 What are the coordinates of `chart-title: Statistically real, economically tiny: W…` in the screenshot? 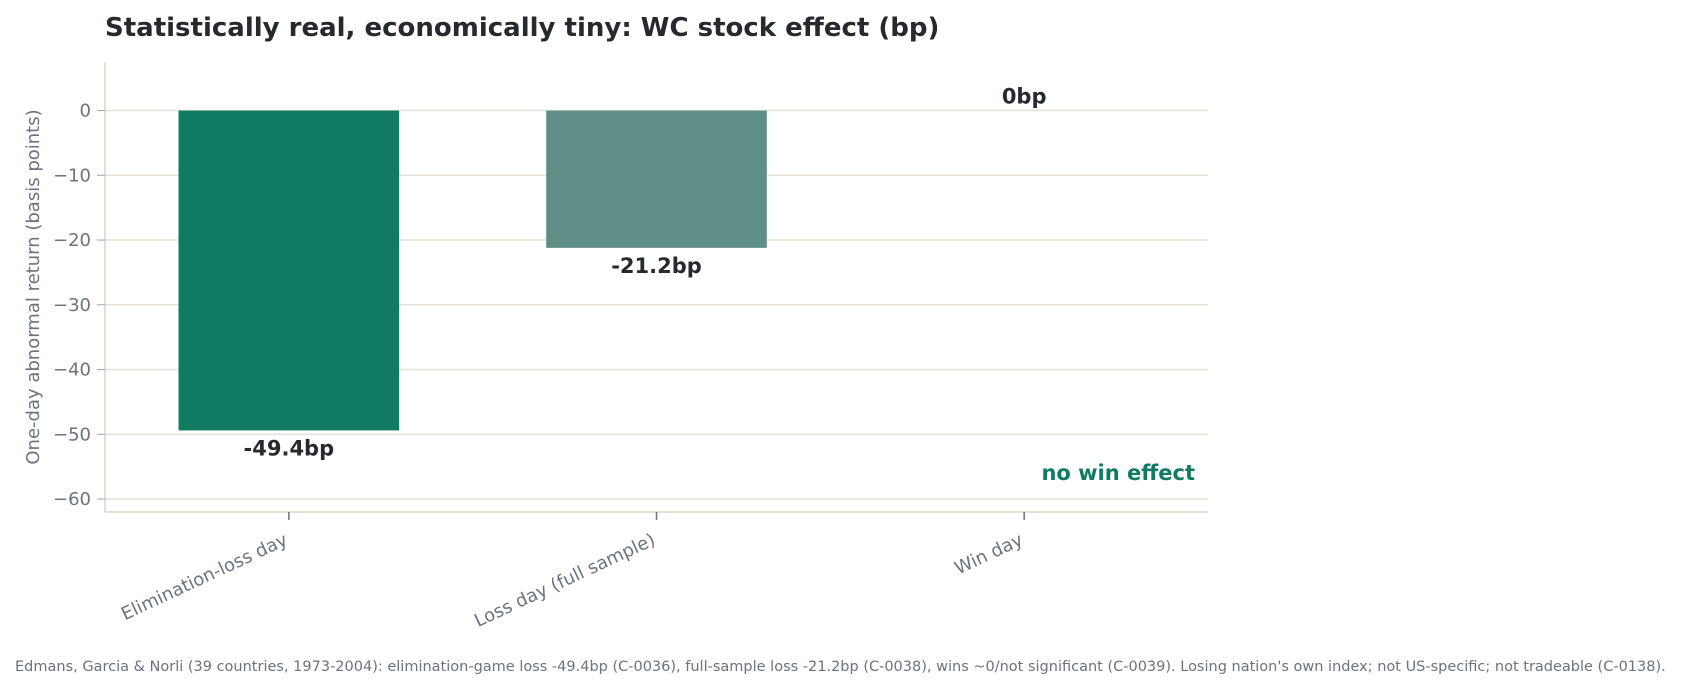 It's located at (522, 28).